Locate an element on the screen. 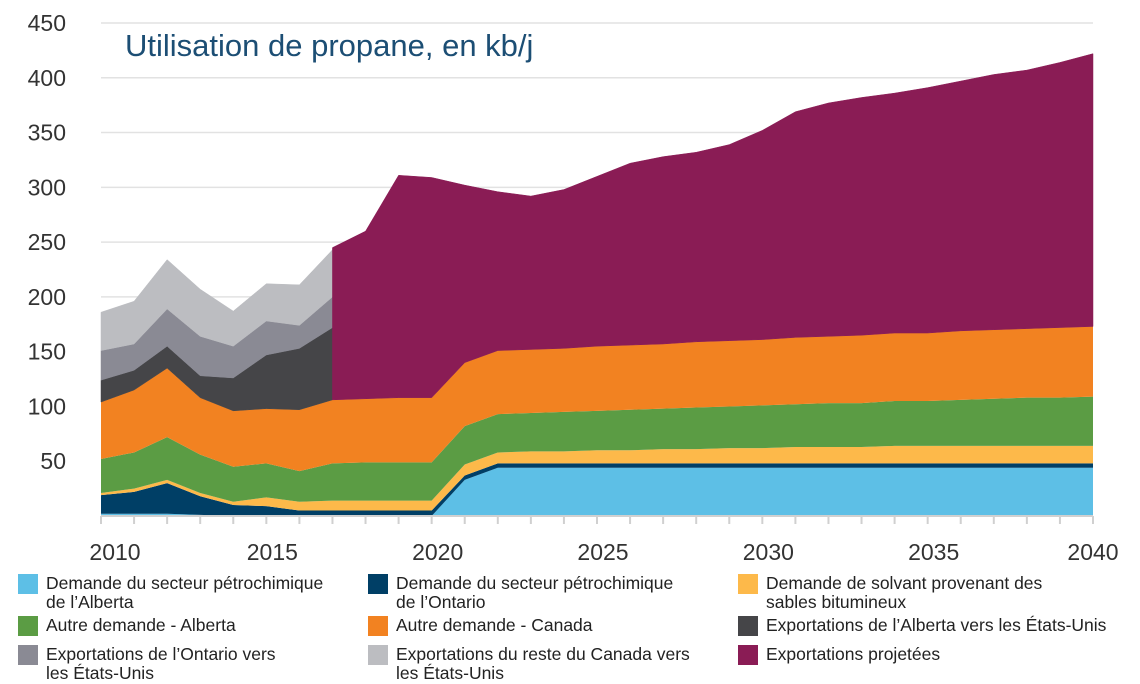 This screenshot has height=684, width=1140. x-tick-label: 2020 is located at coordinates (437, 552).